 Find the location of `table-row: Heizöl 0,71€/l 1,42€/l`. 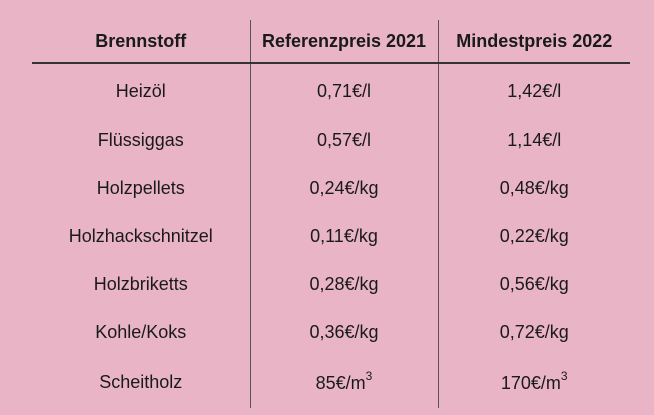

table-row: Heizöl 0,71€/l 1,42€/l is located at coordinates (331, 89).